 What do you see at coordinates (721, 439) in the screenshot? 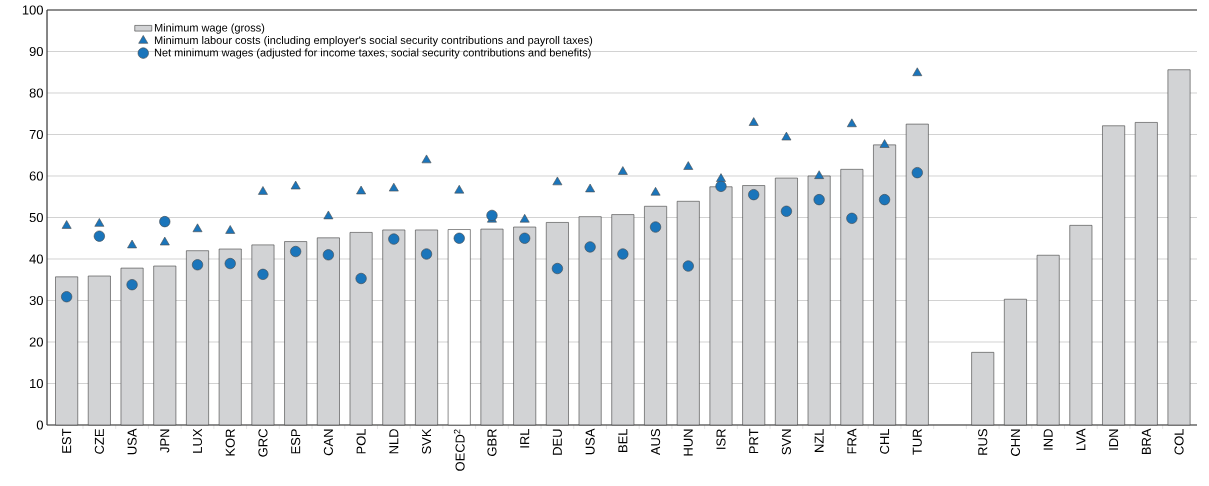
I see `x-tick-label: ISR` at bounding box center [721, 439].